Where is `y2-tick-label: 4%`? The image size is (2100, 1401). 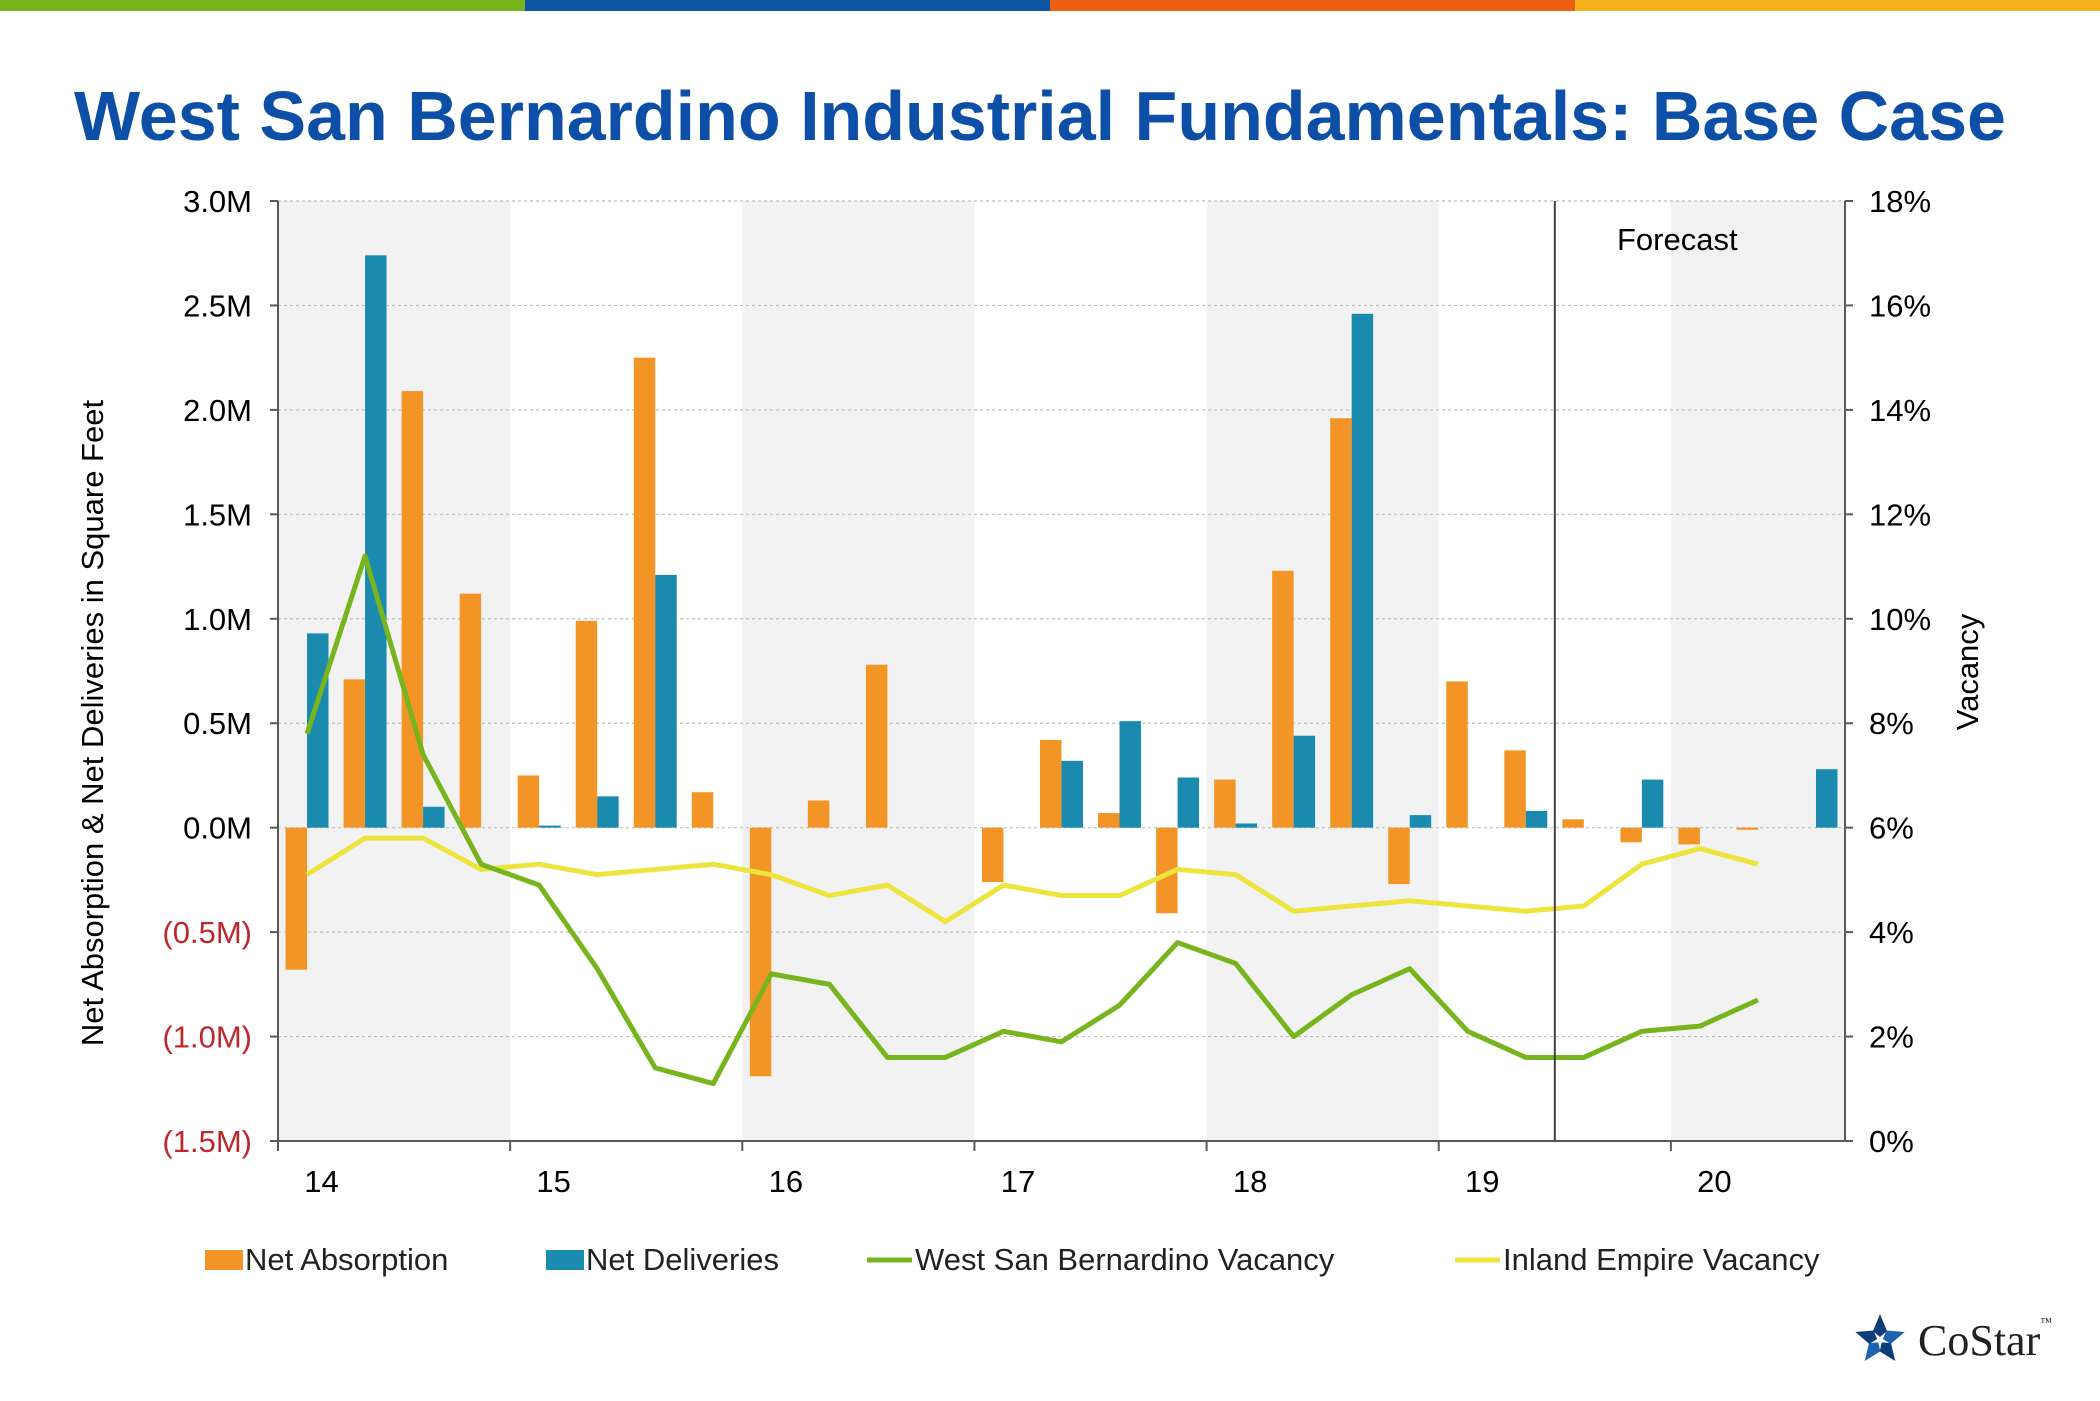
y2-tick-label: 4% is located at coordinates (1891, 932).